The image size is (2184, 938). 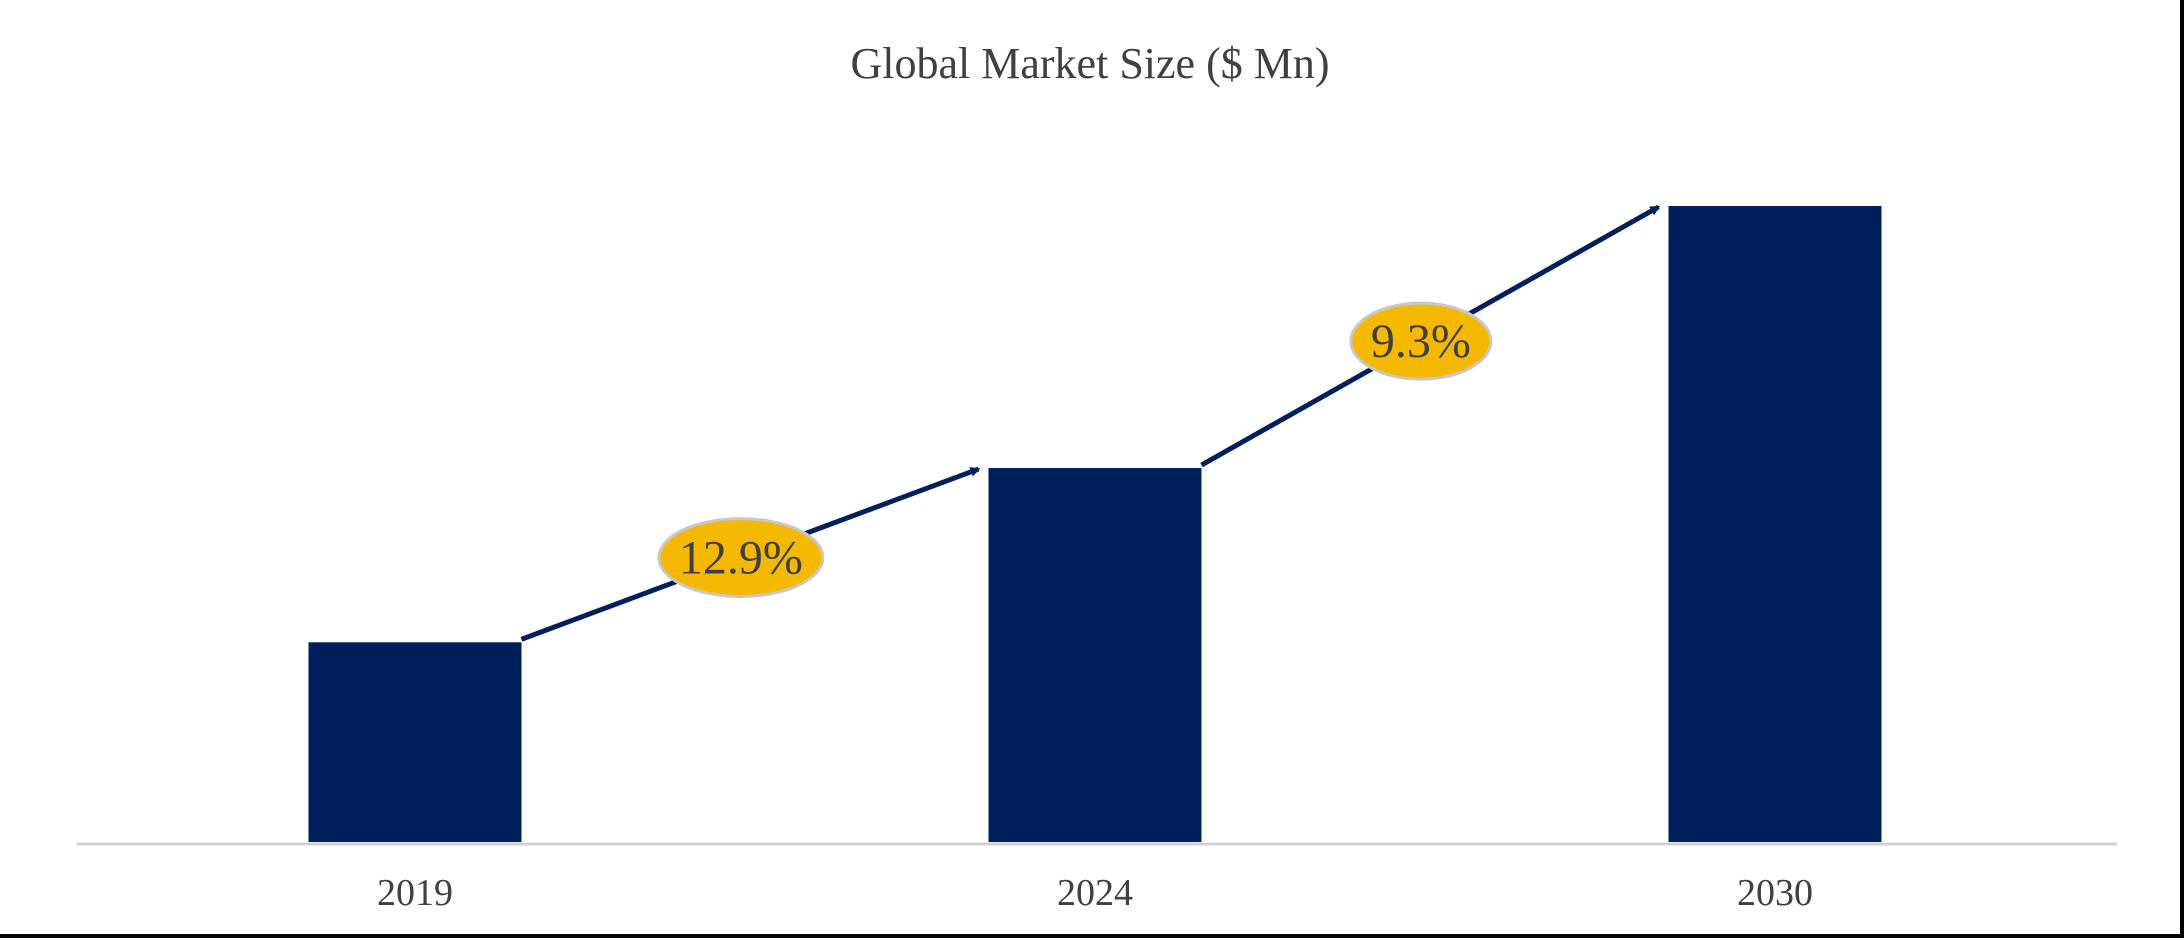 I want to click on chart-title: Global Market Size ($ Mn), so click(x=1090, y=63).